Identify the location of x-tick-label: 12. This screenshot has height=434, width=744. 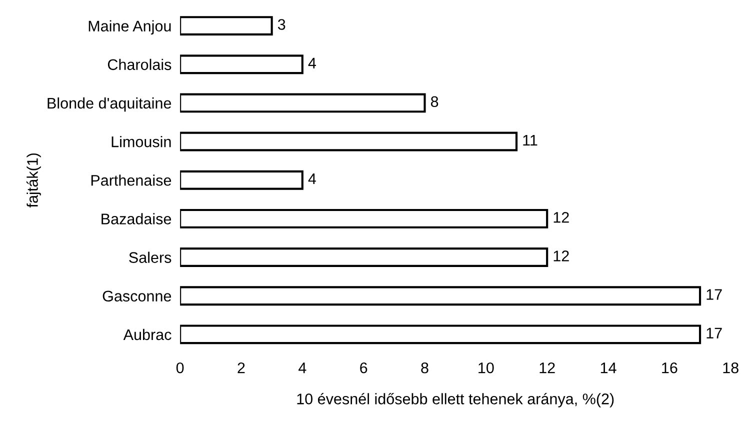
(547, 368).